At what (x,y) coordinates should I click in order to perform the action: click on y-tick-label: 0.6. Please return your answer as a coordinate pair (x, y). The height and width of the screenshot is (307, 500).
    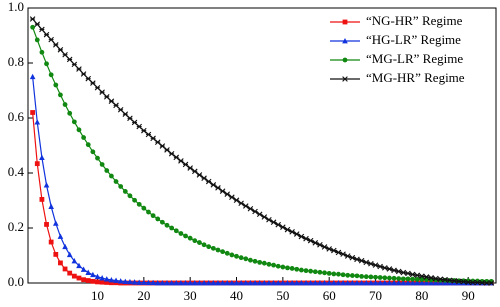
    Looking at the image, I should click on (16, 116).